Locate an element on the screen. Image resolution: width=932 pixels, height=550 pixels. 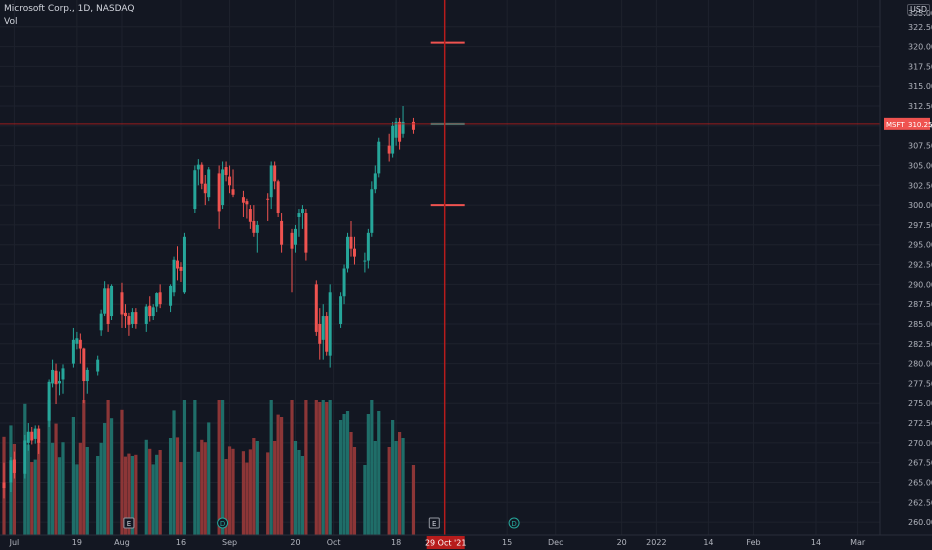
time-tick-label: Jul is located at coordinates (14, 542).